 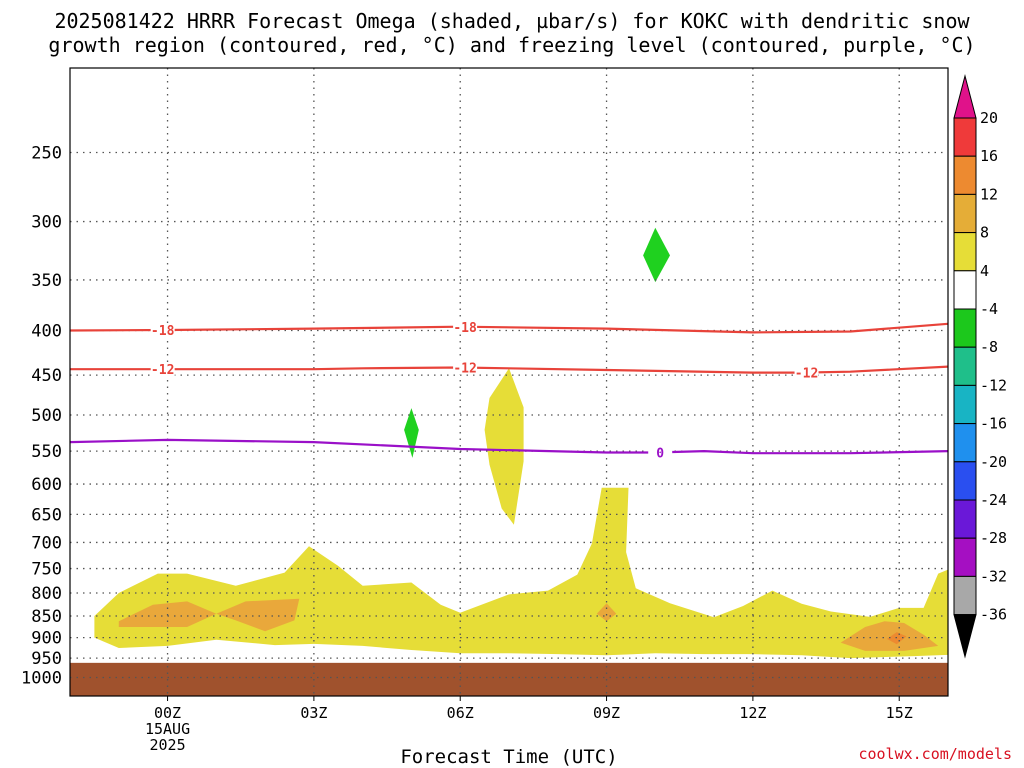 What do you see at coordinates (41, 679) in the screenshot?
I see `y-tick-label-1000: 1000` at bounding box center [41, 679].